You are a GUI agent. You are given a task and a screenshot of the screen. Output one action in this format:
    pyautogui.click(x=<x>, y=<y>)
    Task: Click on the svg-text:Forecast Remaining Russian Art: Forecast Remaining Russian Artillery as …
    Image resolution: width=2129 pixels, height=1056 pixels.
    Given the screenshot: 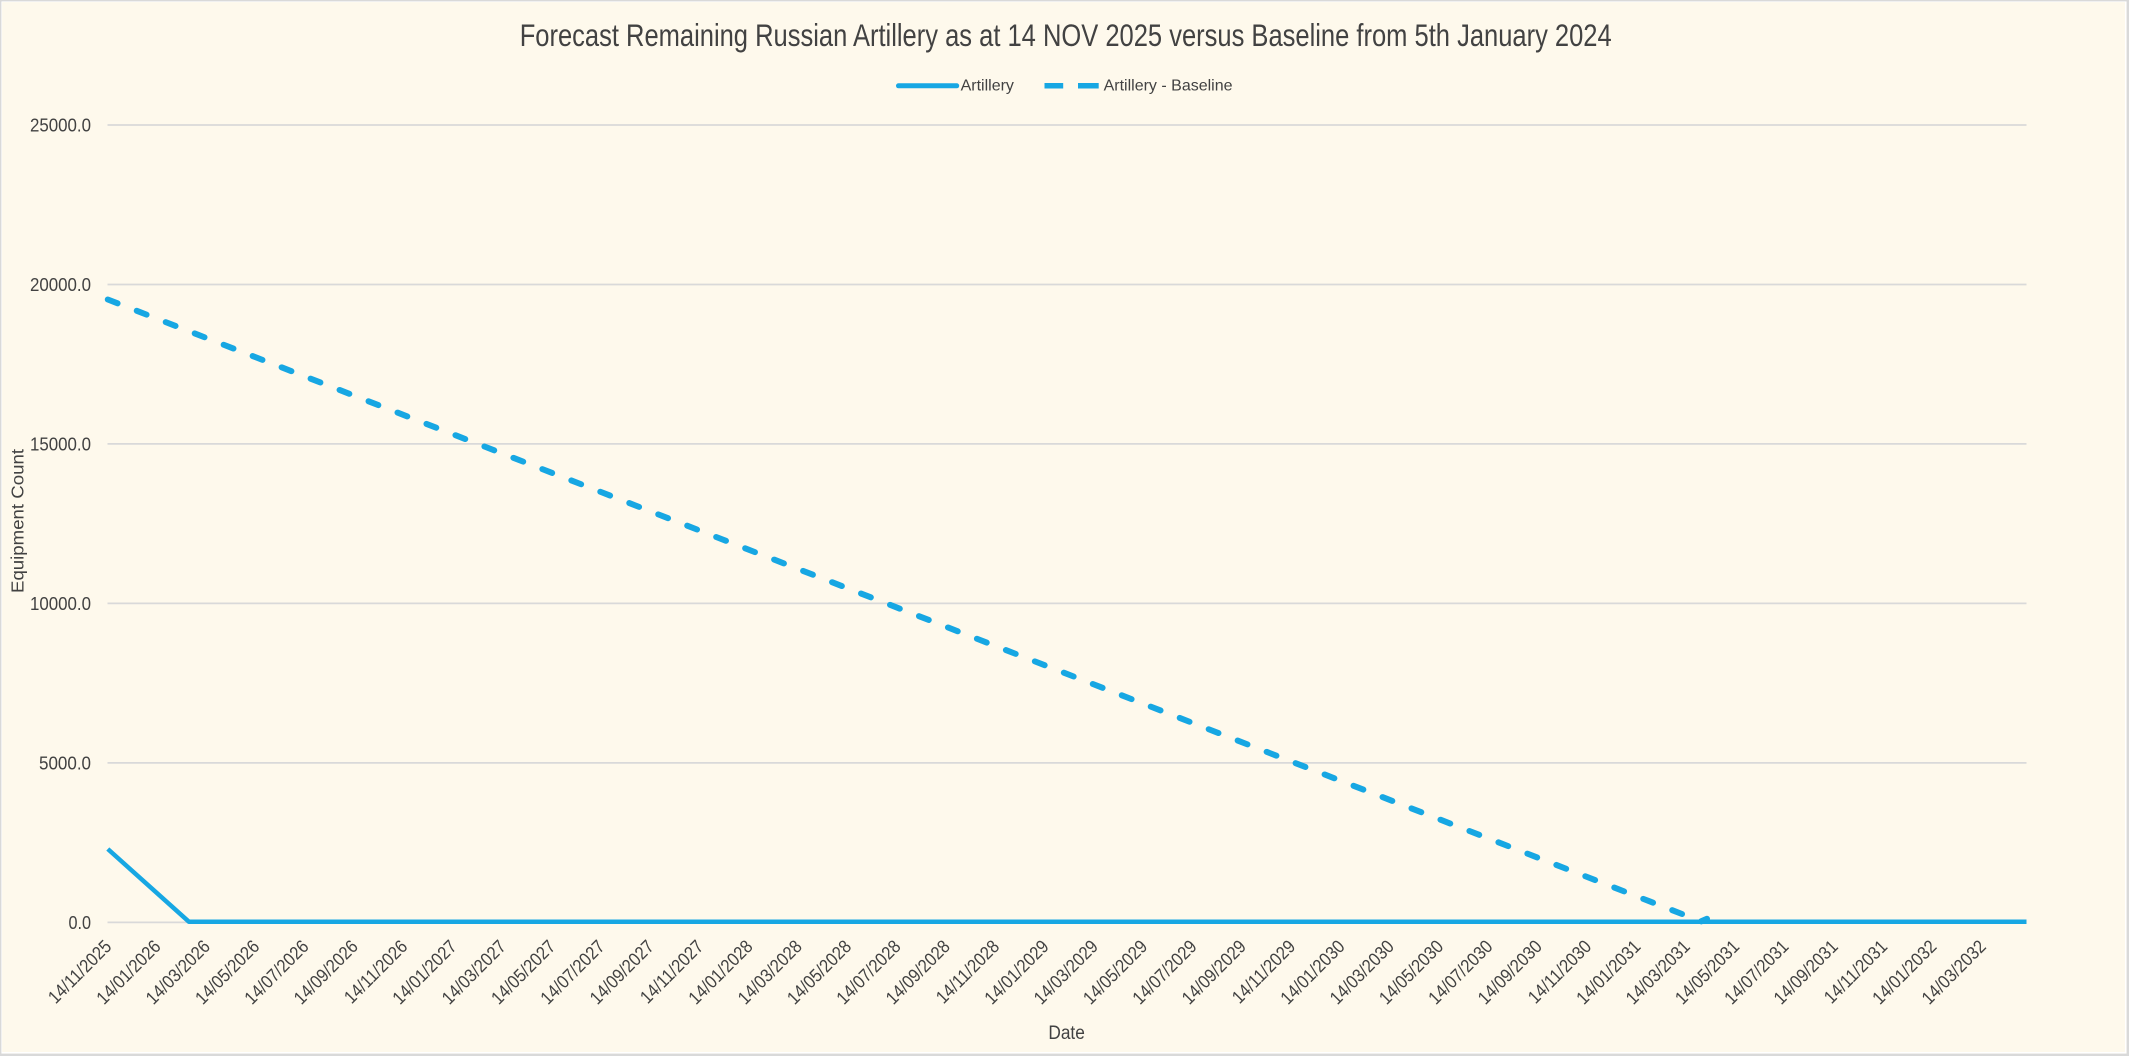 What is the action you would take?
    pyautogui.click(x=1066, y=35)
    